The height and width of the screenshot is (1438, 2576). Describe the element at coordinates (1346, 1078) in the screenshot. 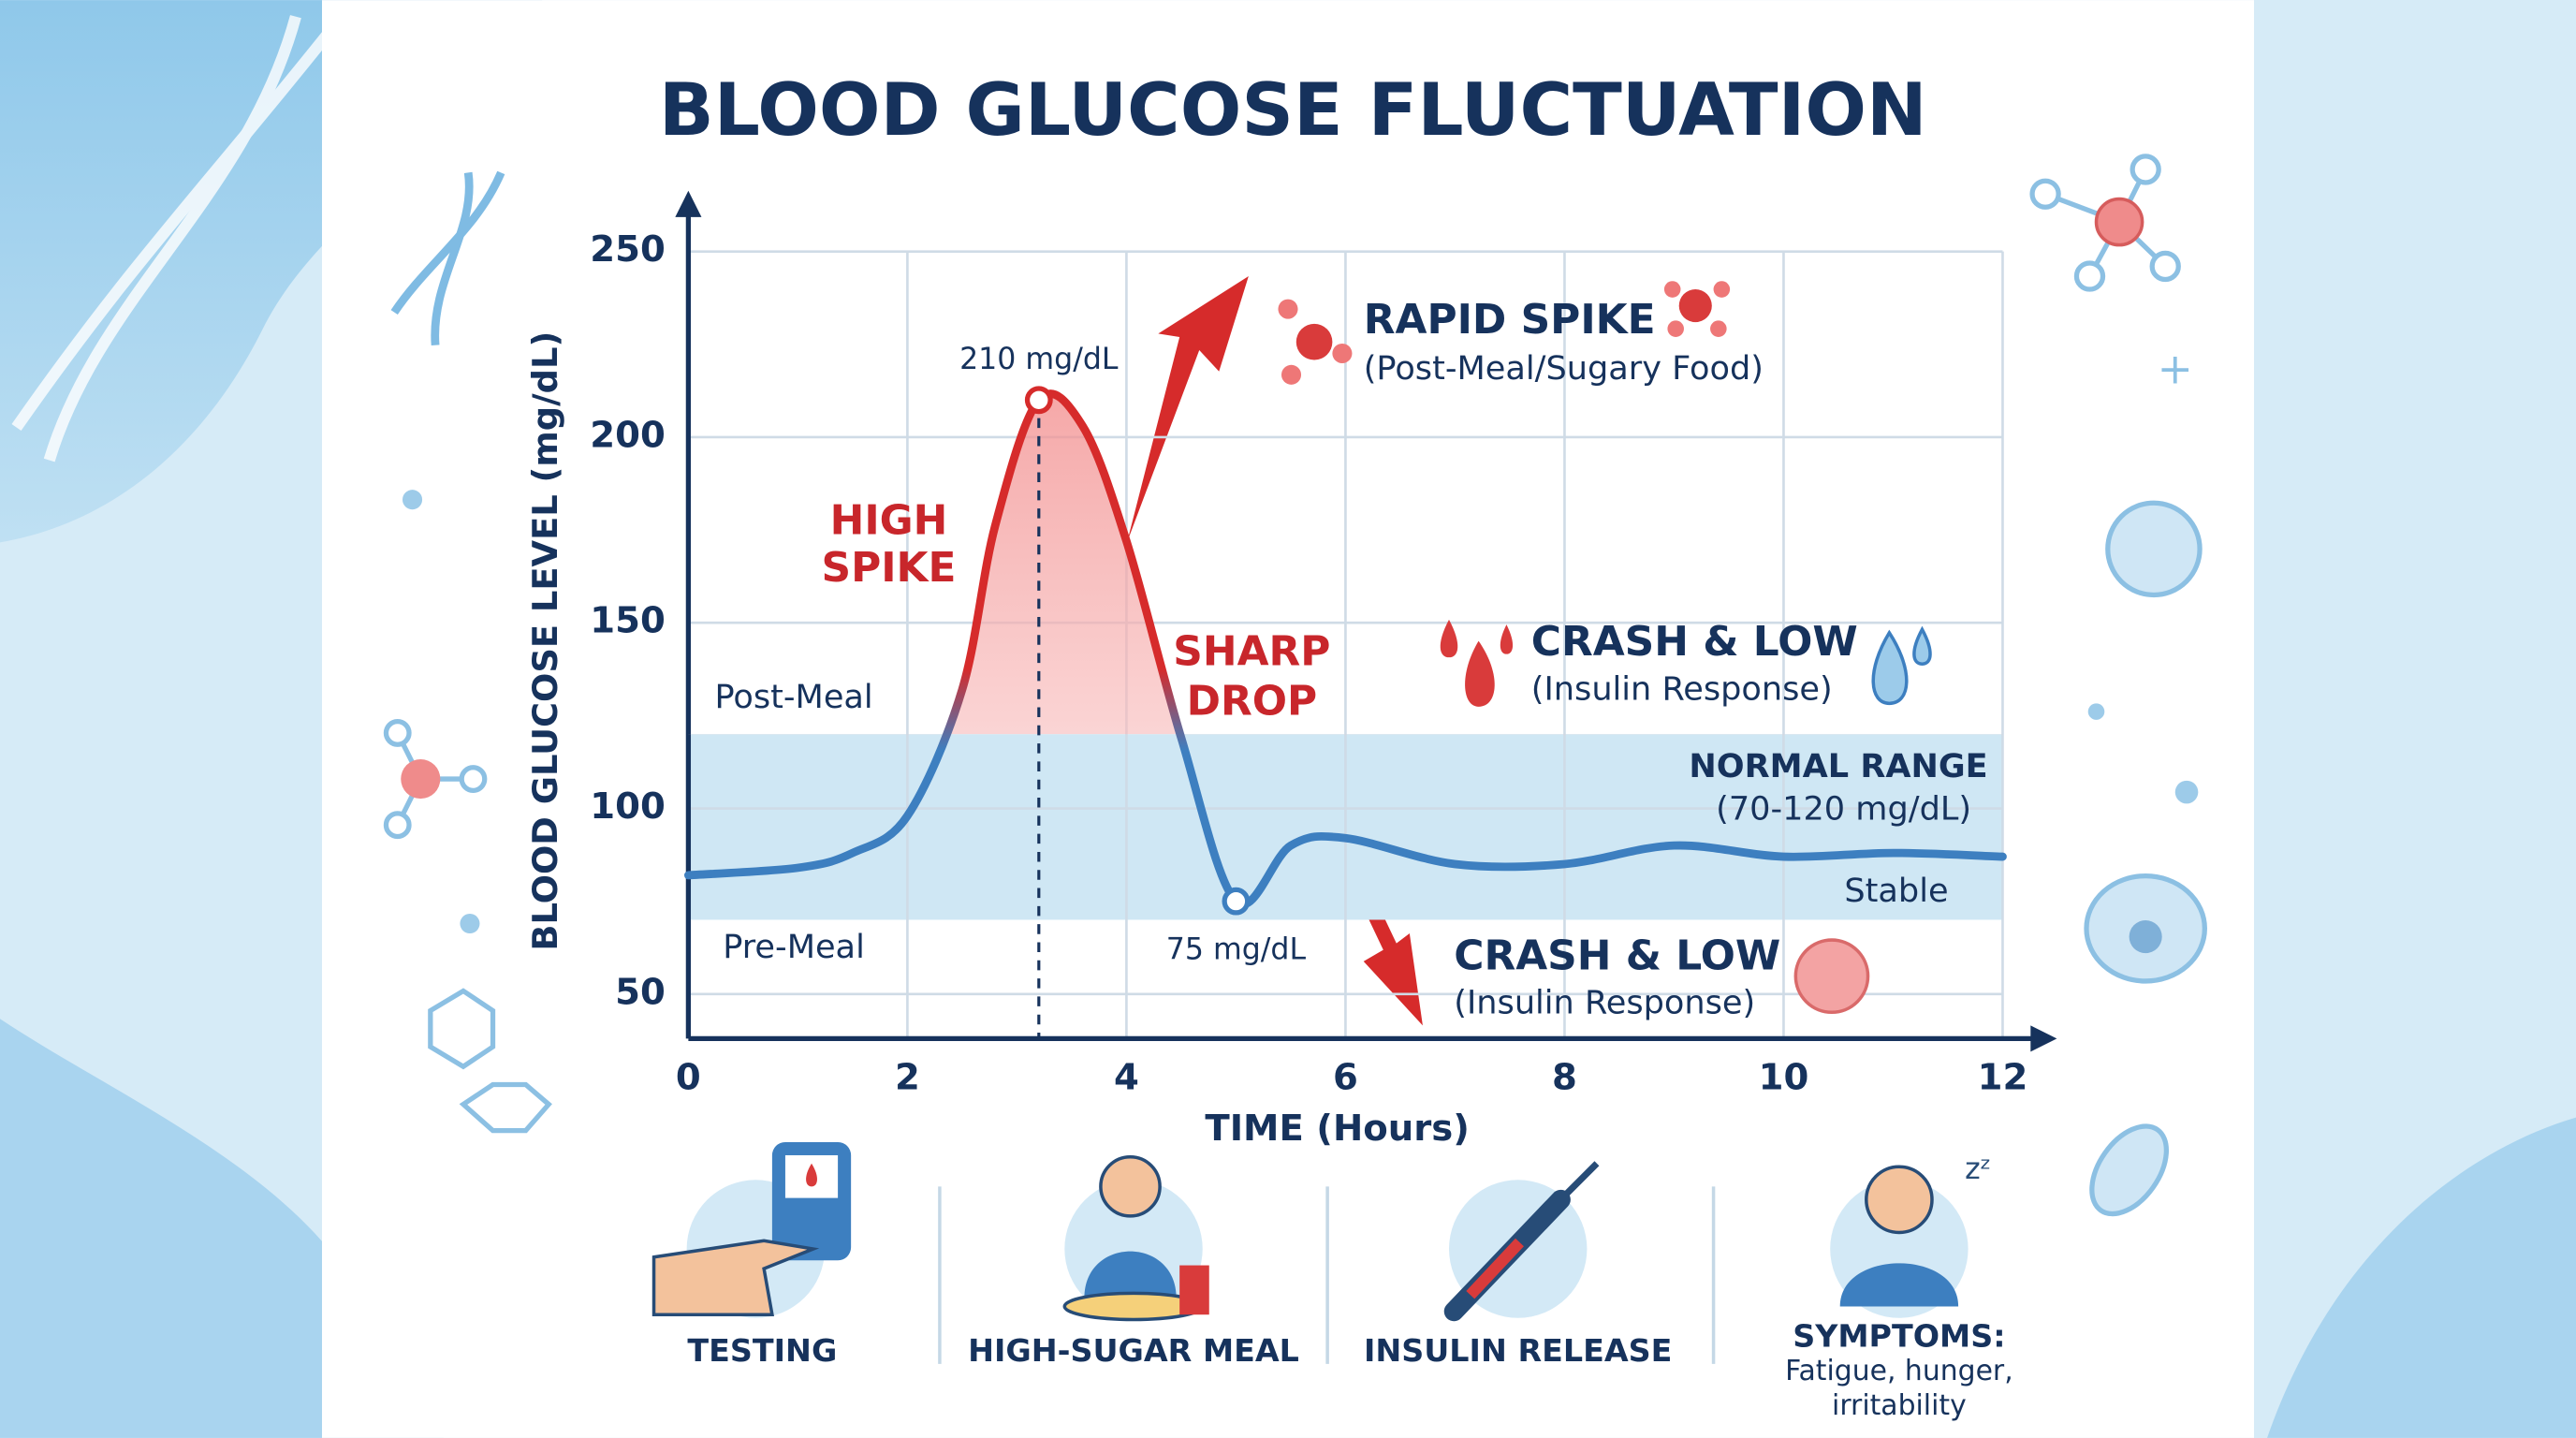

I see `x-tick-label: 6` at that location.